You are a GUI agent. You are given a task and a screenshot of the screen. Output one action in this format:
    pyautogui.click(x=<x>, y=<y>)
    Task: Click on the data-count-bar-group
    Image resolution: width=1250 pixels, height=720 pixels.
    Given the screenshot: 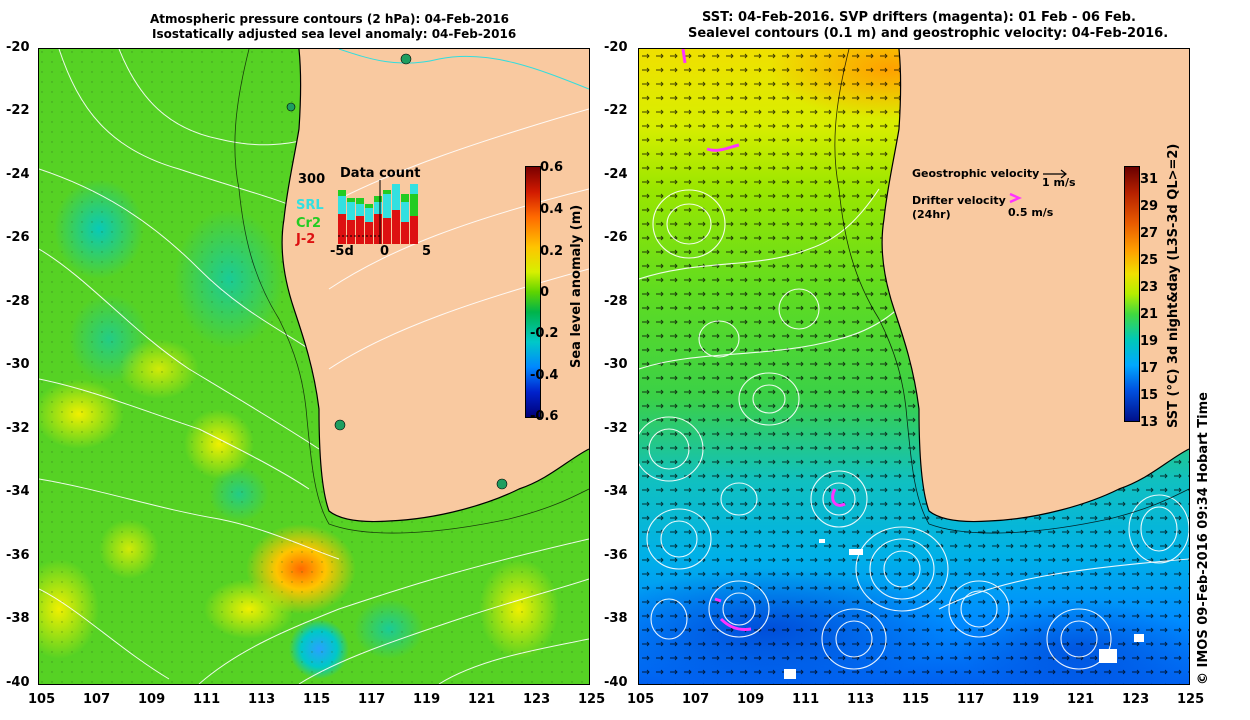 What is the action you would take?
    pyautogui.click(x=378, y=214)
    